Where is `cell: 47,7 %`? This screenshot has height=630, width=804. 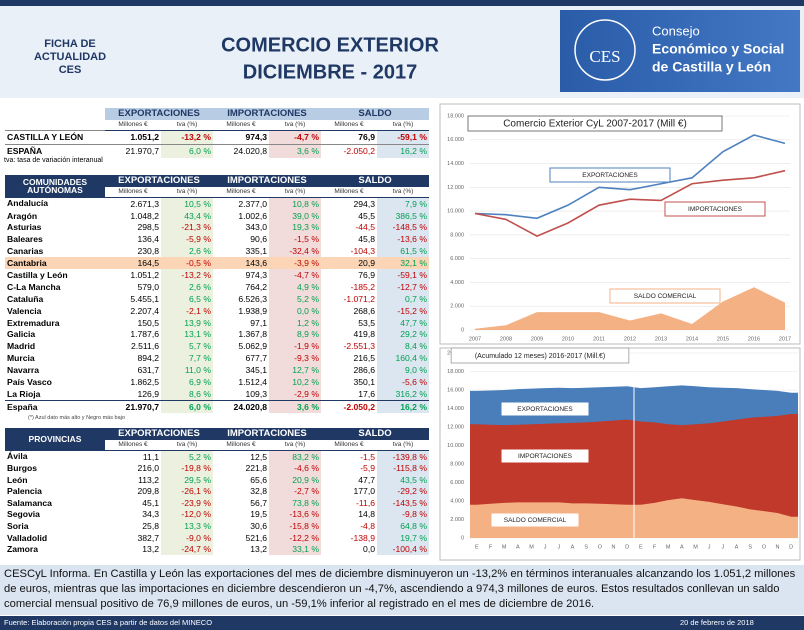
cell: 47,7 % is located at coordinates (403, 322).